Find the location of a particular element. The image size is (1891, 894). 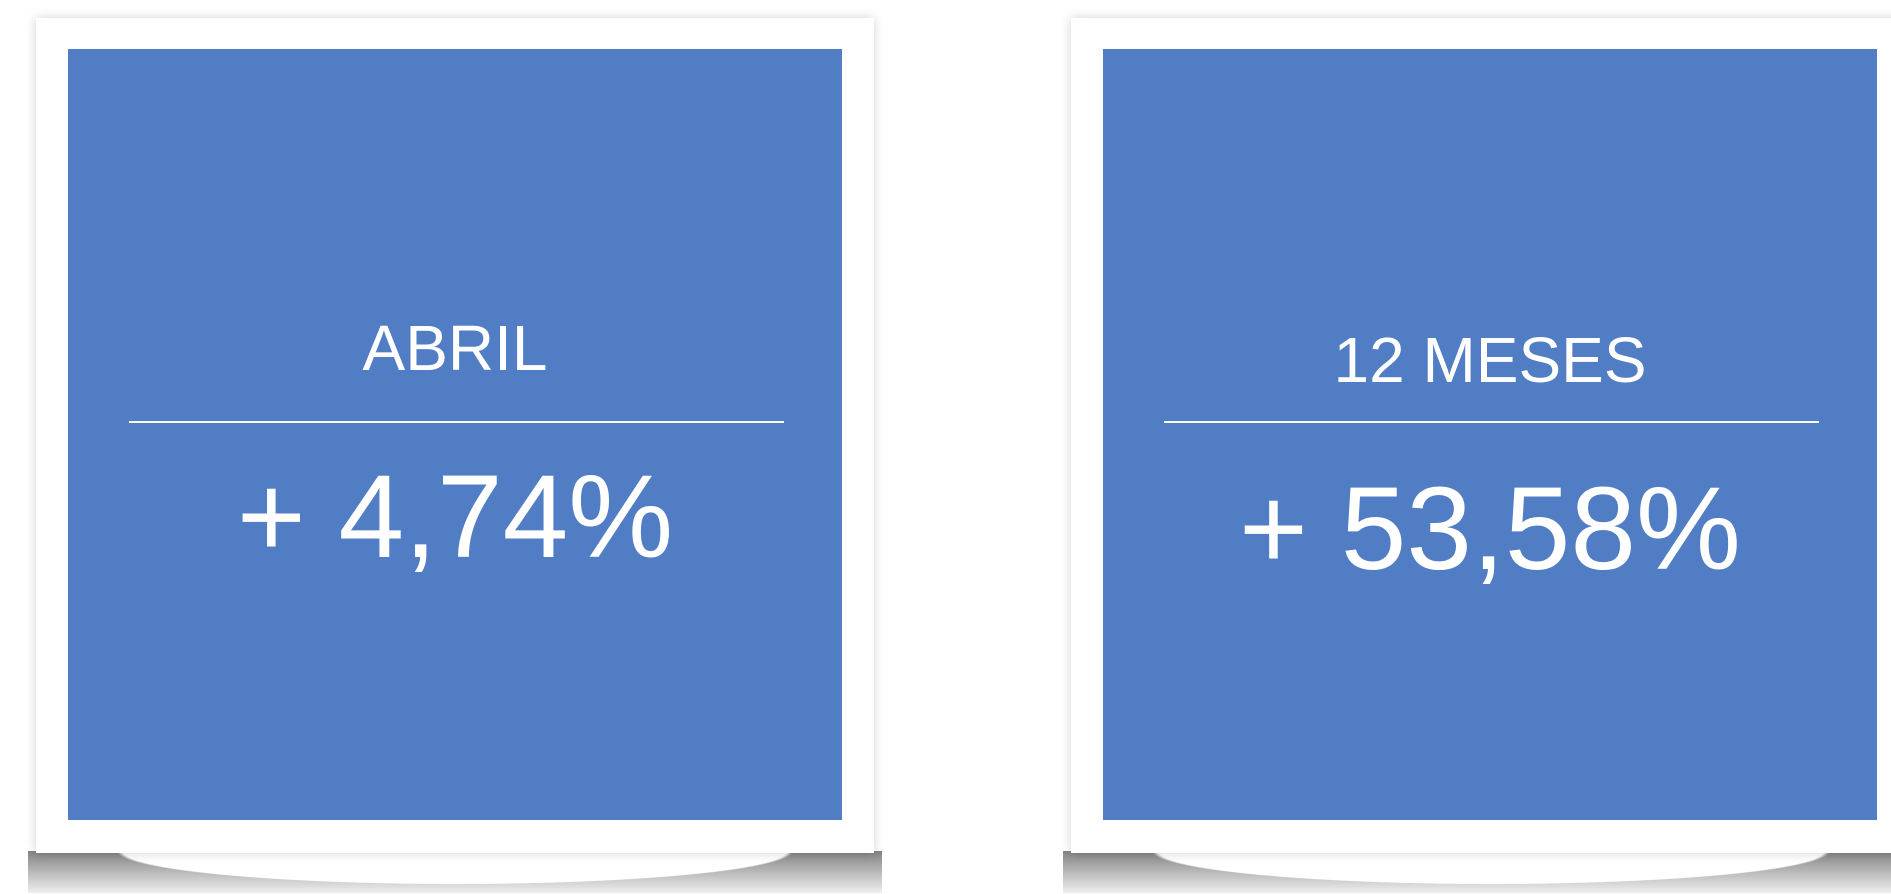

card-label: ABRIL is located at coordinates (455, 348).